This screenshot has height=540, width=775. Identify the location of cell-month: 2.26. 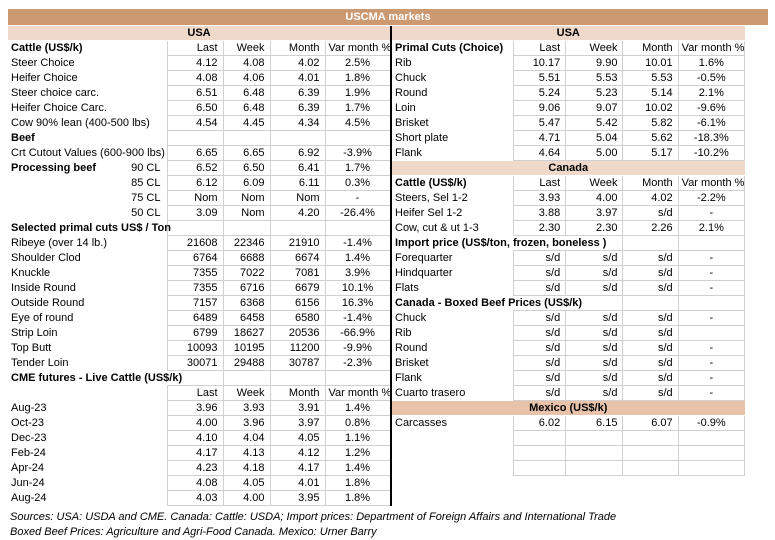
(650, 228).